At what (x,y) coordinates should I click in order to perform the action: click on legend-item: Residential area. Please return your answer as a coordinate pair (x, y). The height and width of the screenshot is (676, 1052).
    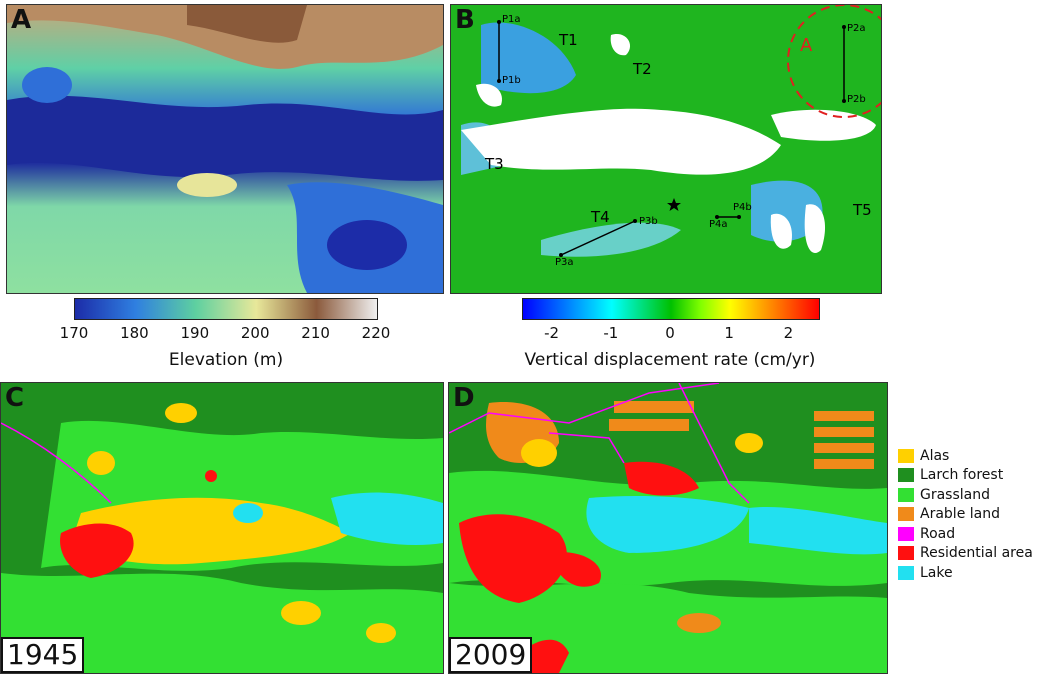
    Looking at the image, I should click on (965, 554).